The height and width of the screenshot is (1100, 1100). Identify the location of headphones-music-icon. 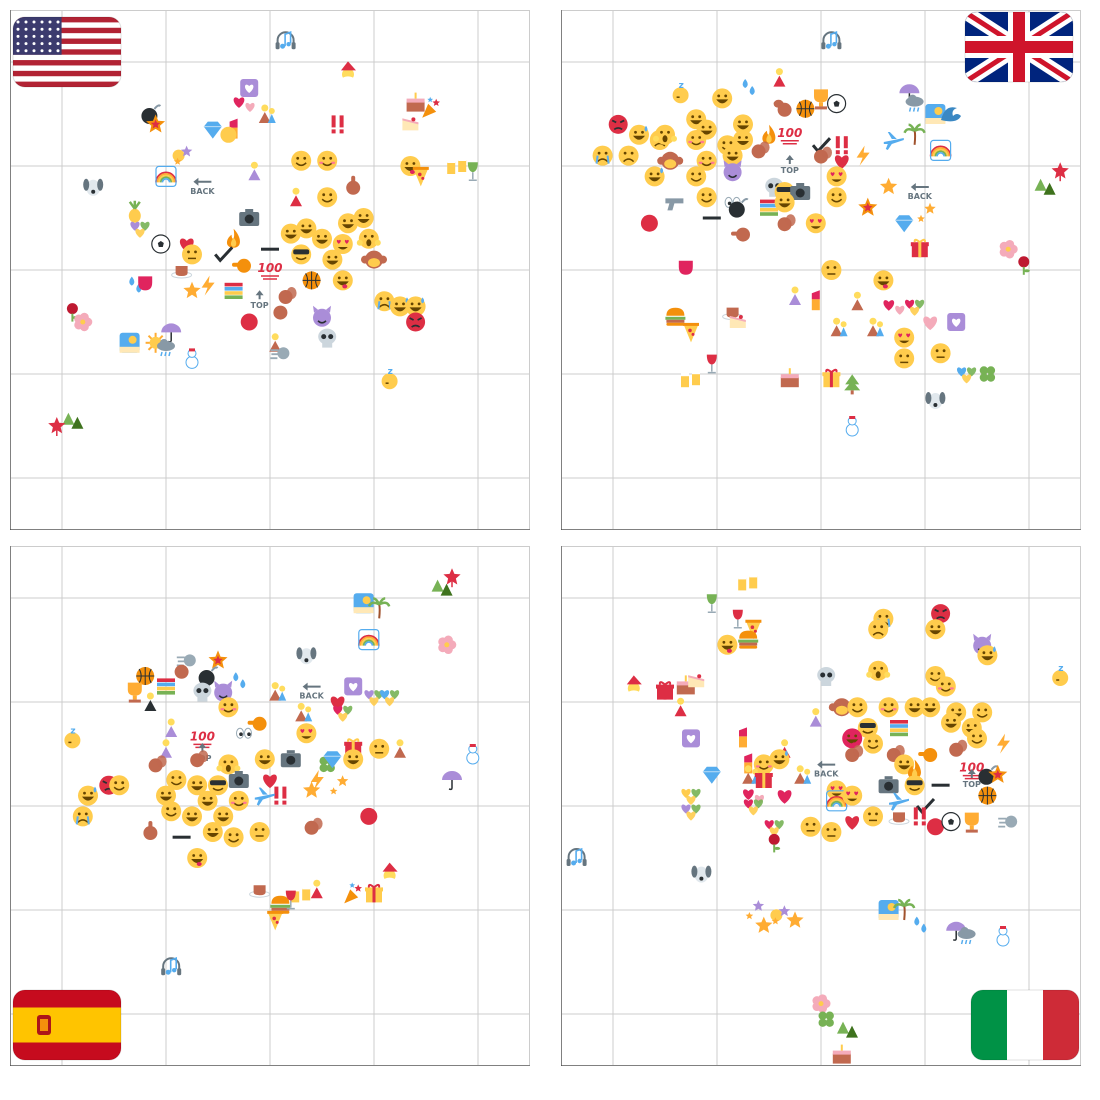
(285, 40).